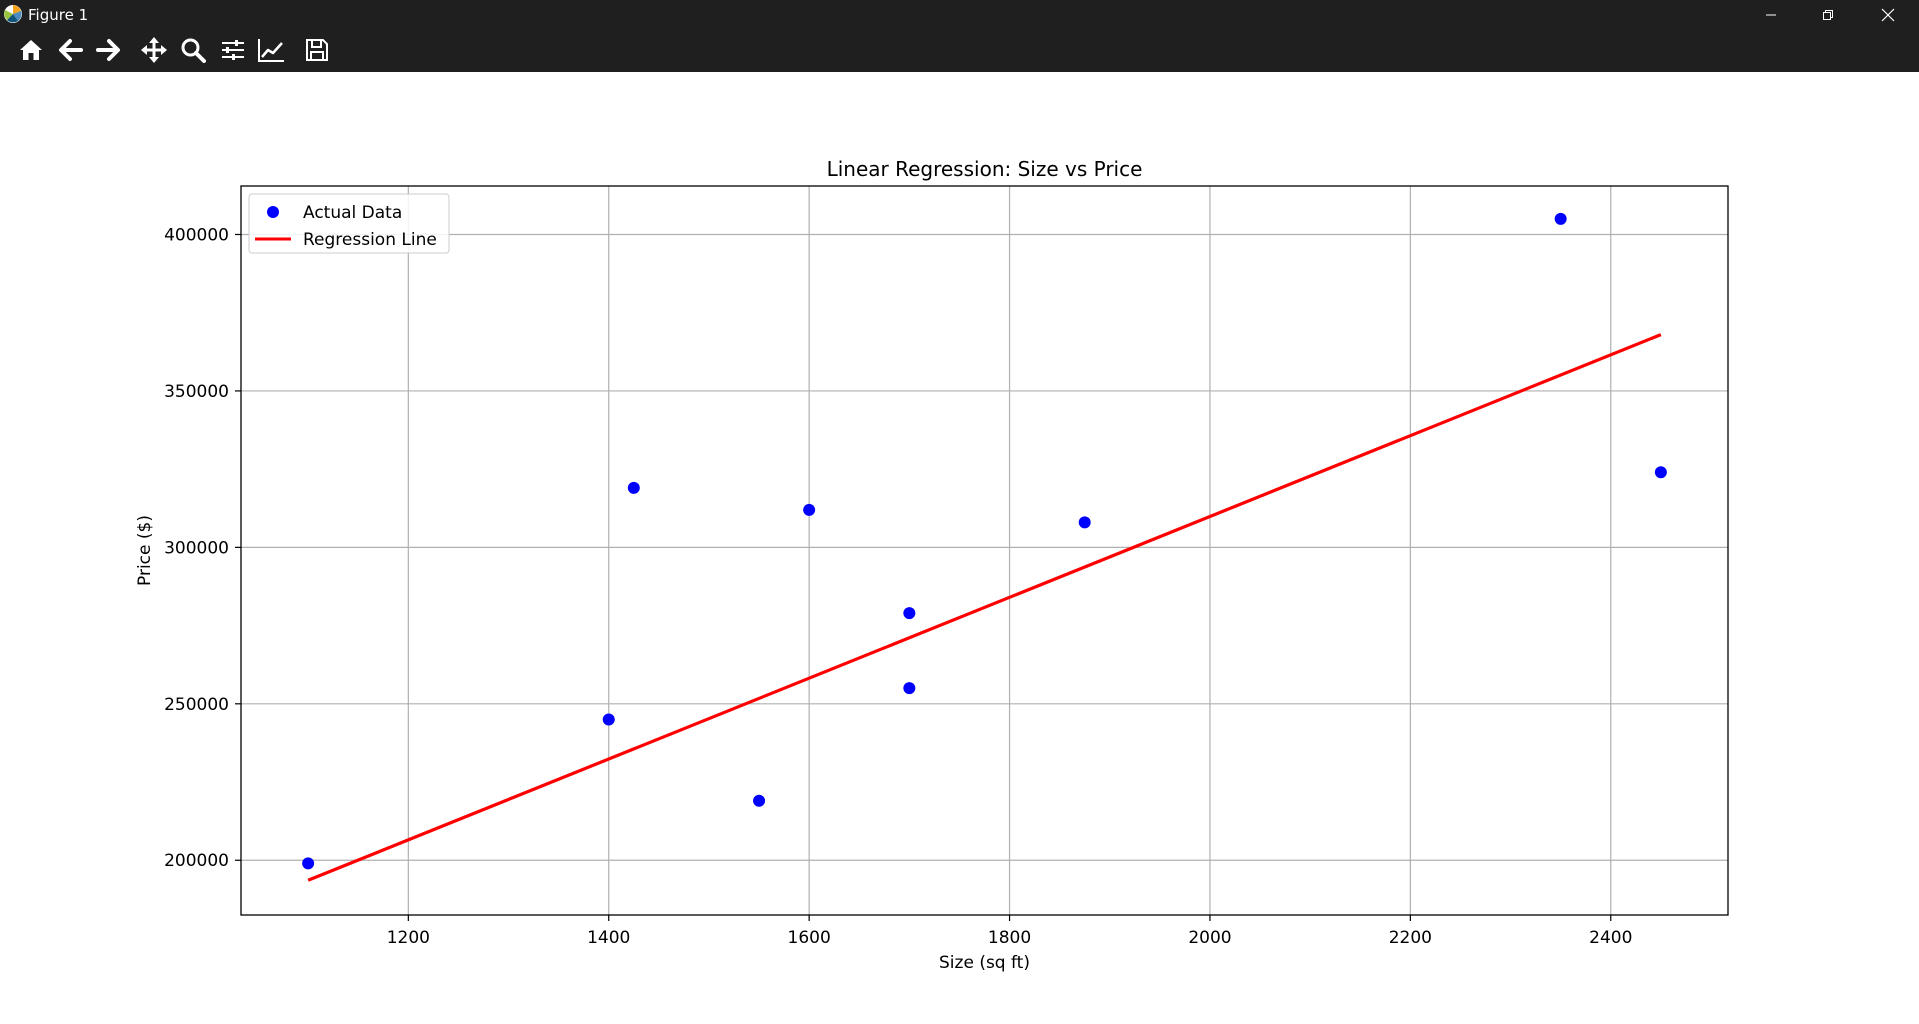  Describe the element at coordinates (1410, 938) in the screenshot. I see `x-tick-label: 2200` at that location.